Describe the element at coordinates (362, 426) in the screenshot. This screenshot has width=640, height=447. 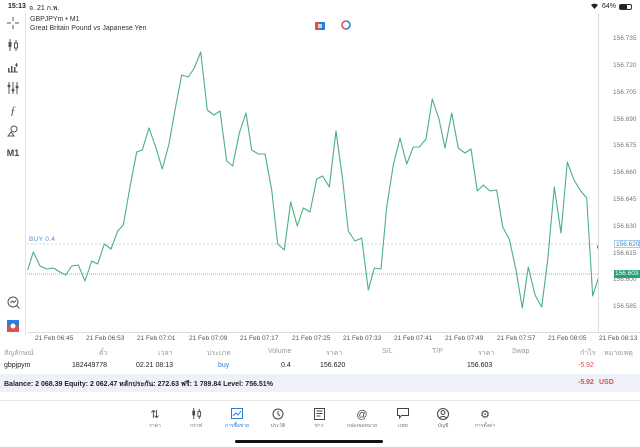
I see `nav-label: กล่องจดหมาย` at that location.